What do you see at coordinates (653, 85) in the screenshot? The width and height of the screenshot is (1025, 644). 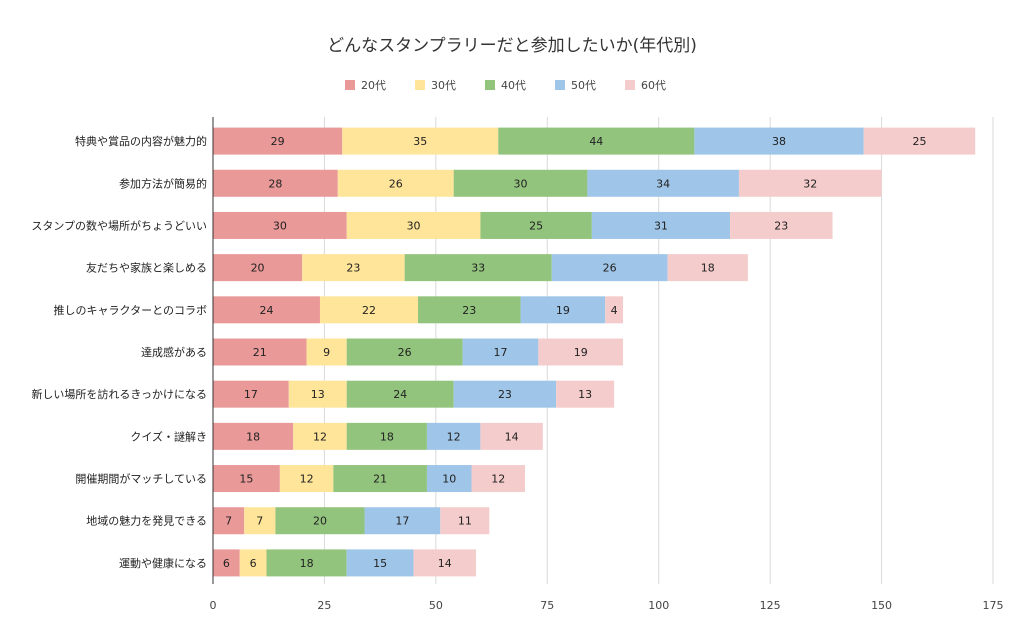 I see `legend-label: 60代` at bounding box center [653, 85].